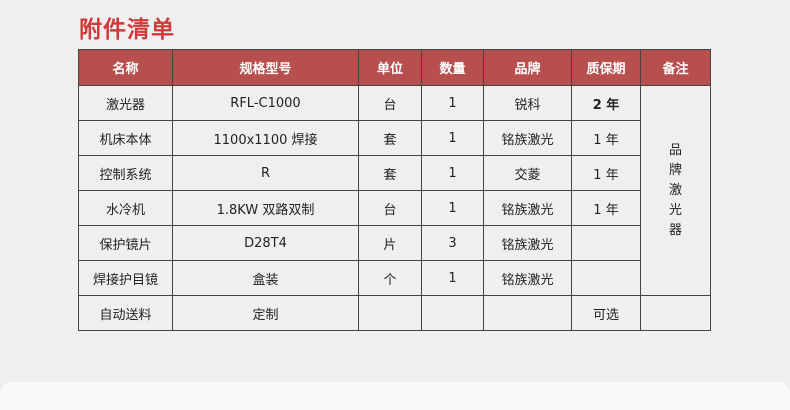  I want to click on table-cell: 保护镜片, so click(125, 243).